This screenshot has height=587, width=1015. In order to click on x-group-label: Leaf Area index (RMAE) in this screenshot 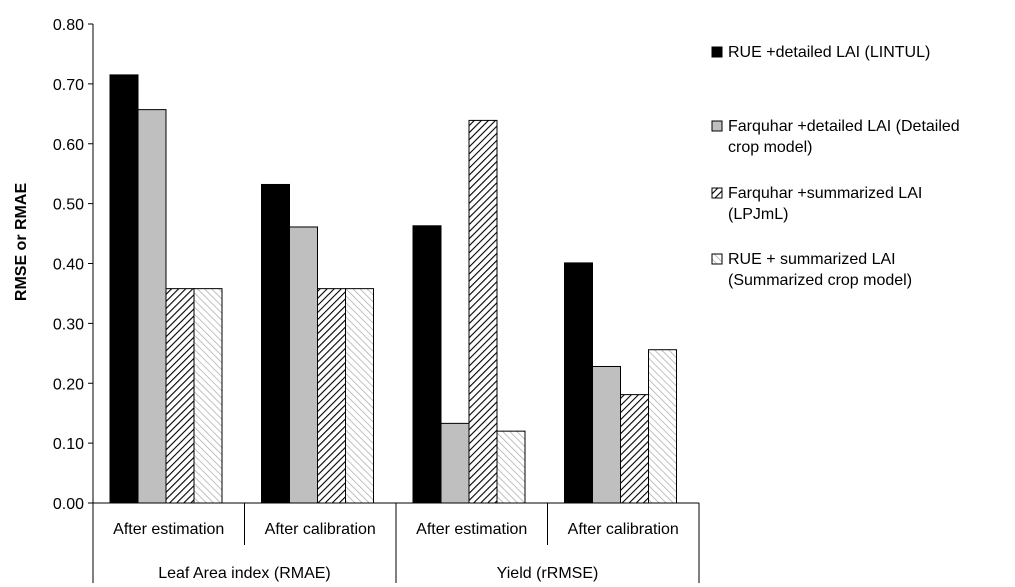, I will do `click(244, 573)`.